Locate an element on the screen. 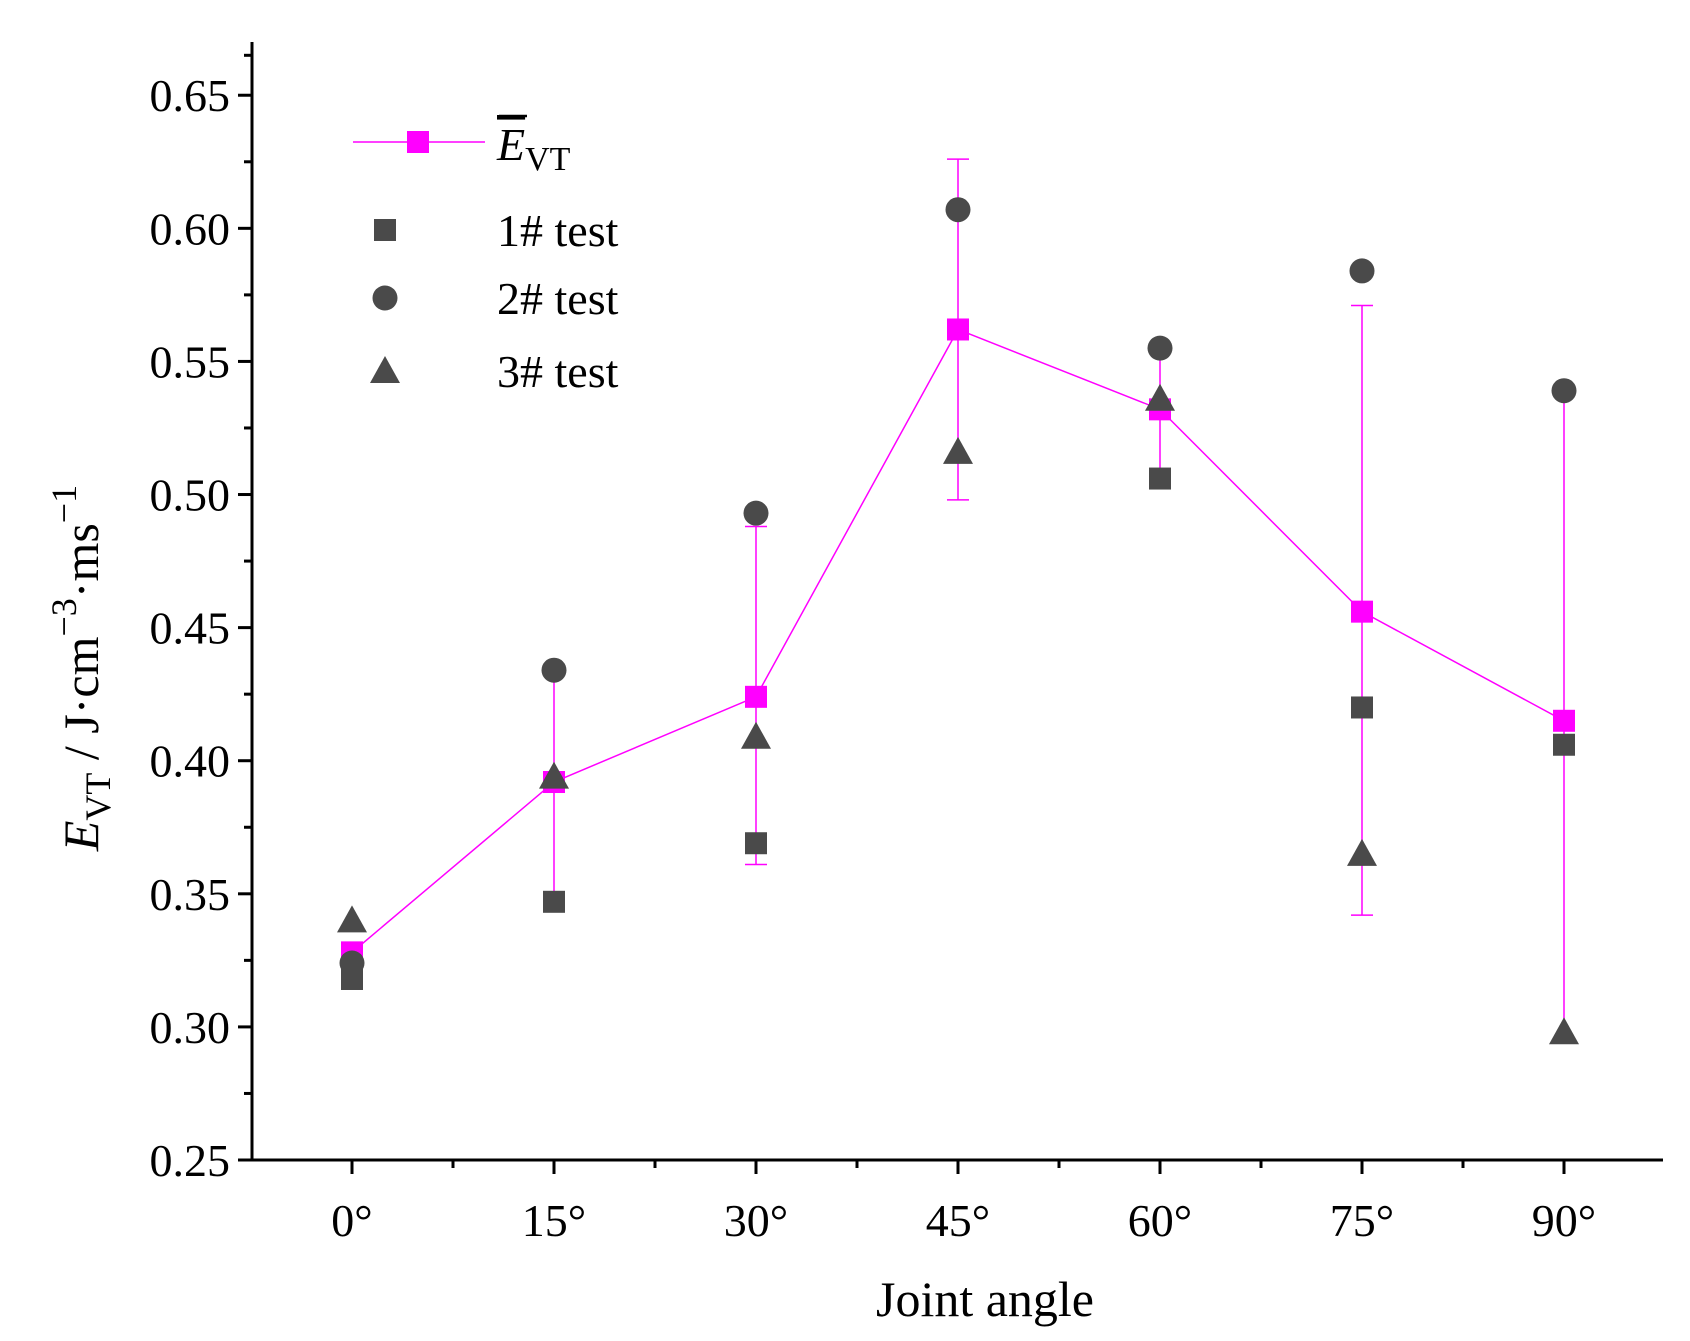 The width and height of the screenshot is (1690, 1341). legend-label: EVT is located at coordinates (533, 148).